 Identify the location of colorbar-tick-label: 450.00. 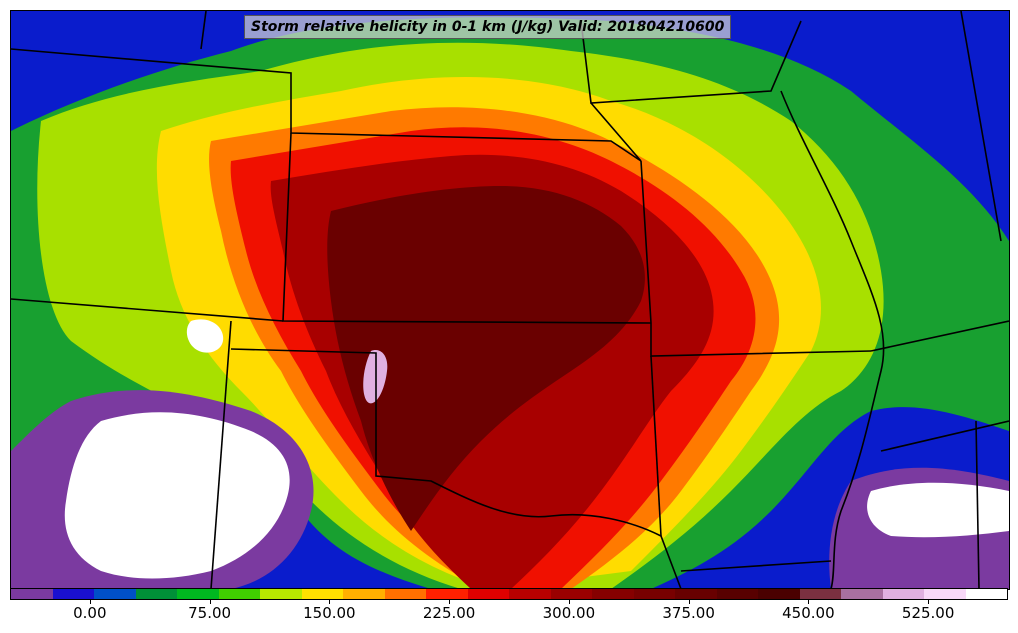
(808, 613).